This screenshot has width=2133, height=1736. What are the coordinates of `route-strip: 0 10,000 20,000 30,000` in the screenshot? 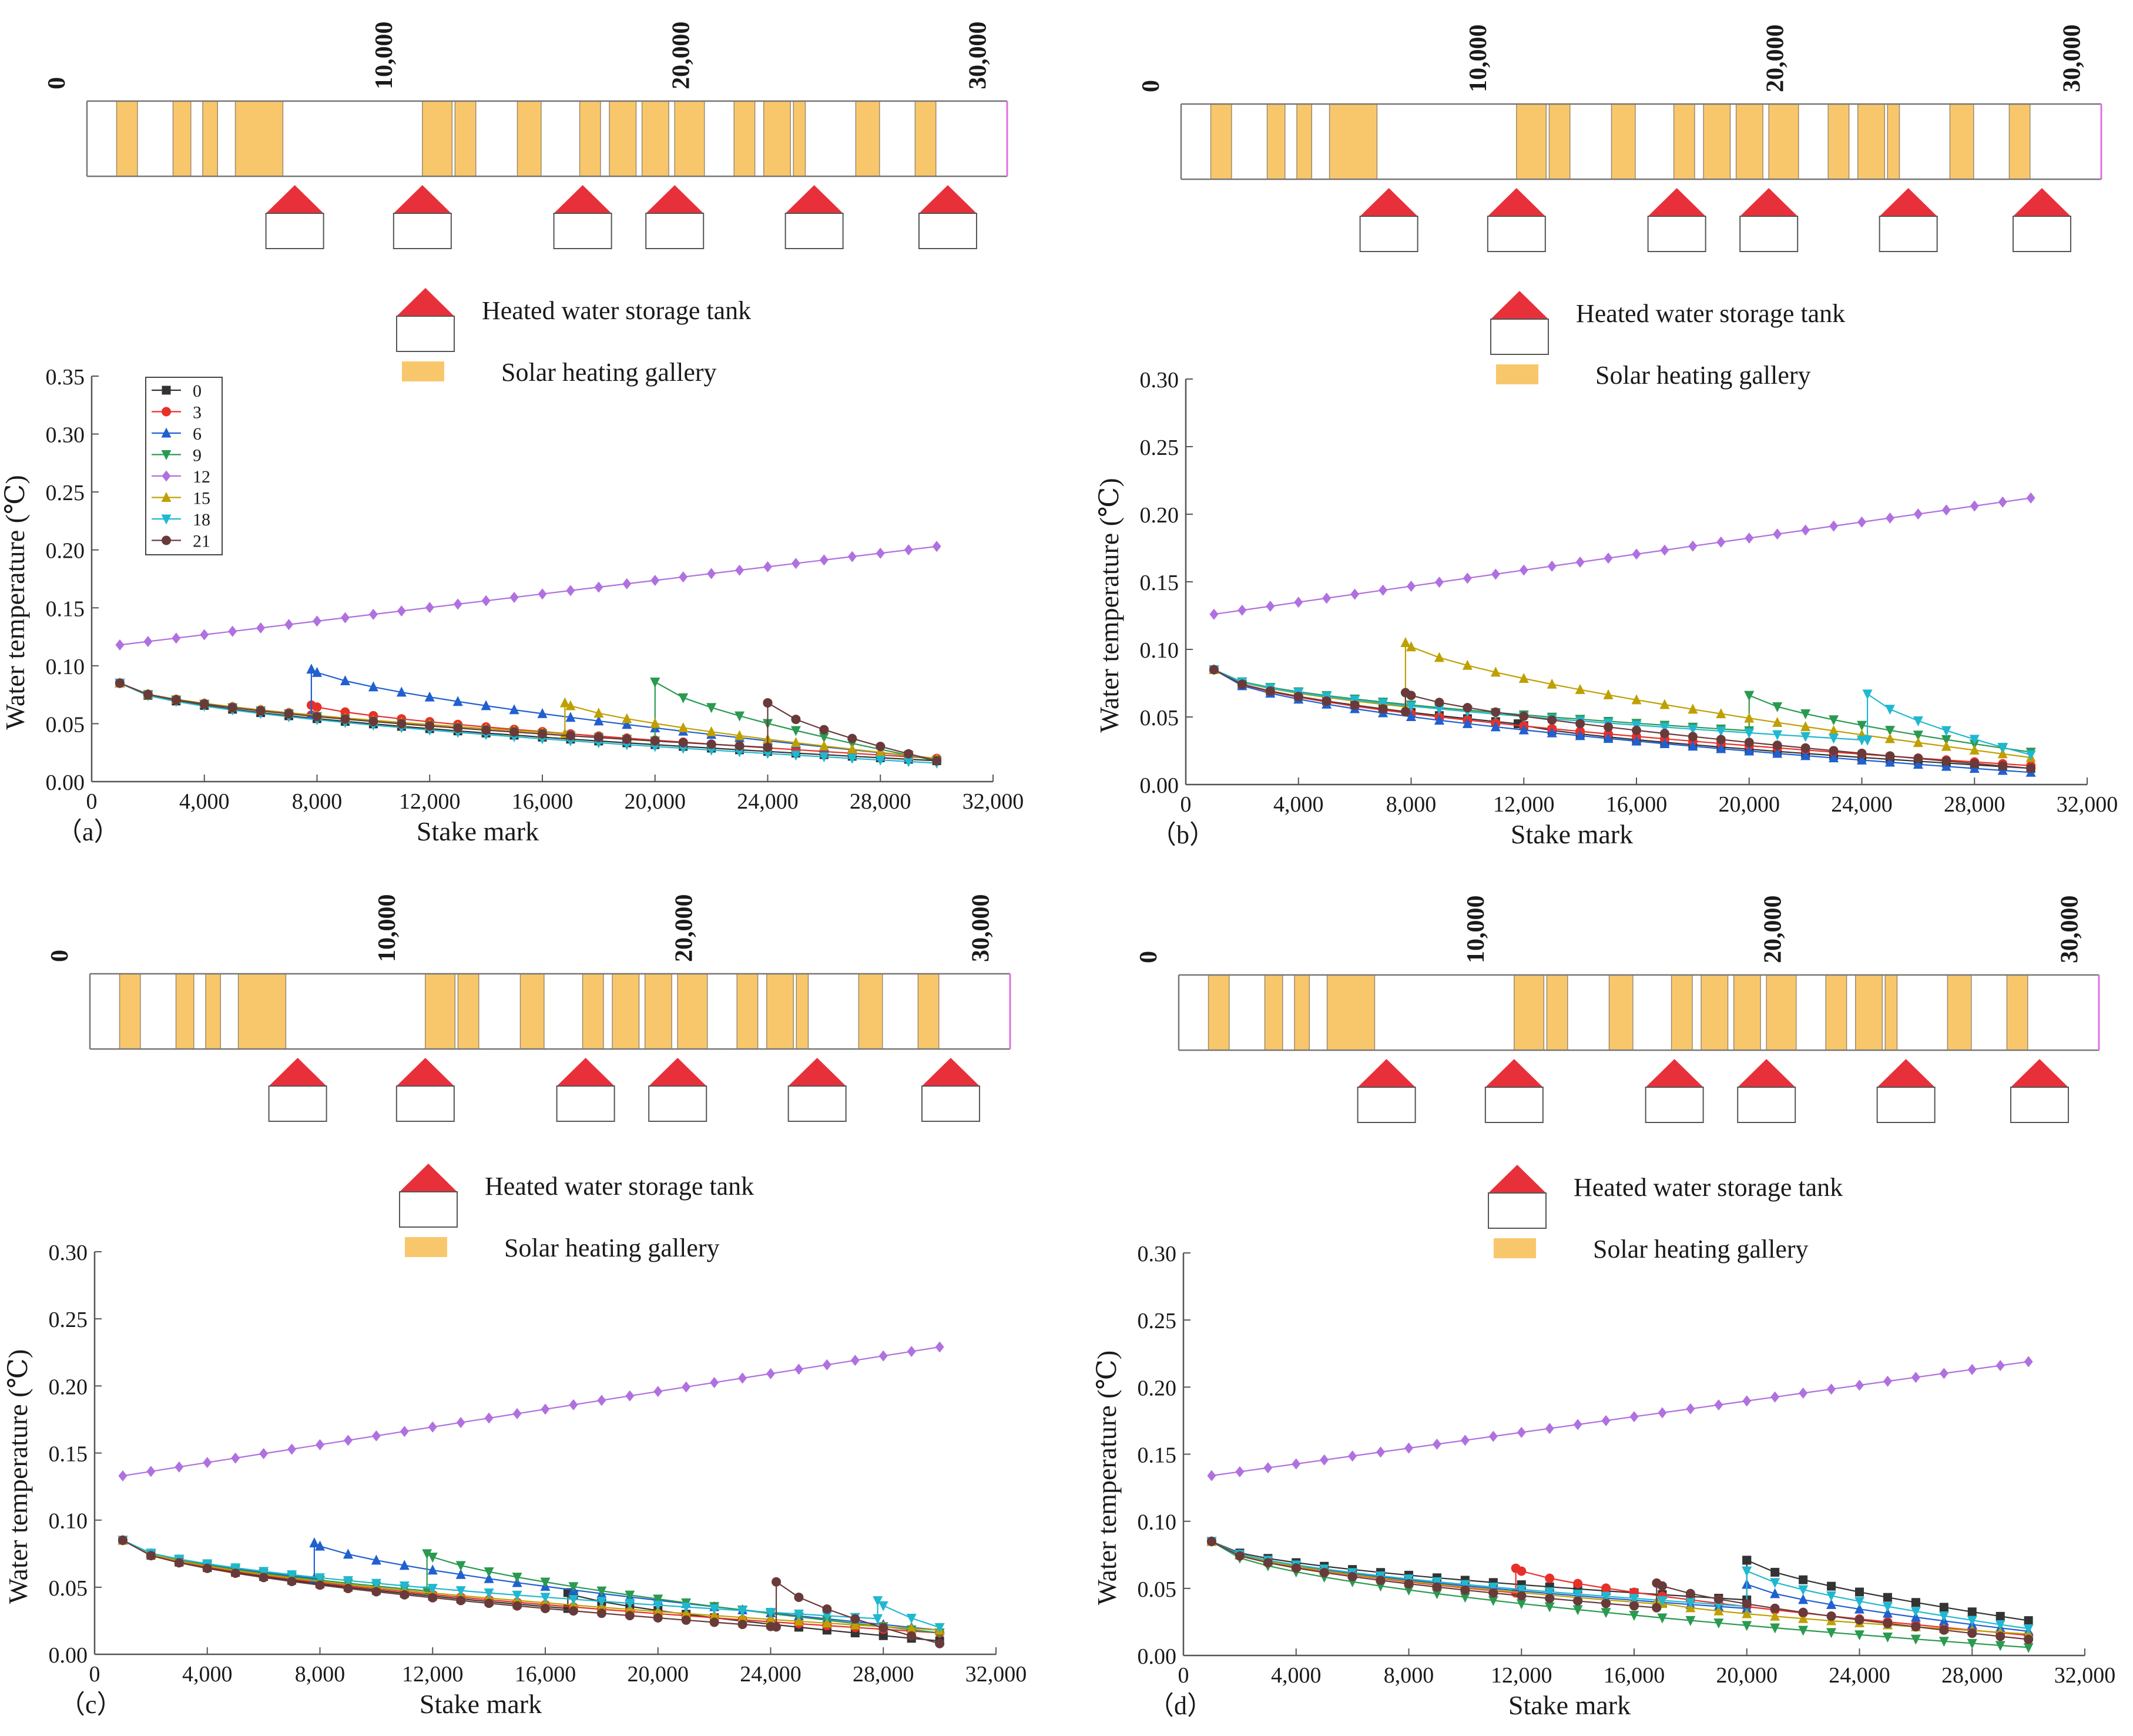 It's located at (528, 1008).